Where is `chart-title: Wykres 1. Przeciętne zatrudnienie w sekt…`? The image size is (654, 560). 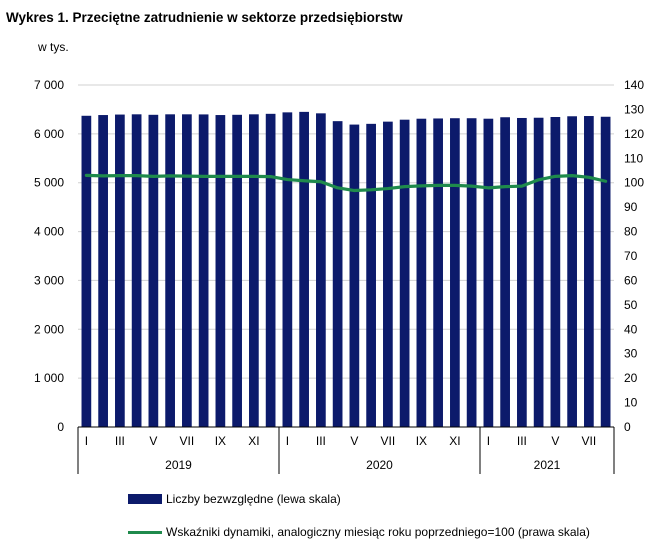
chart-title: Wykres 1. Przeciętne zatrudnienie w sekt… is located at coordinates (204, 17).